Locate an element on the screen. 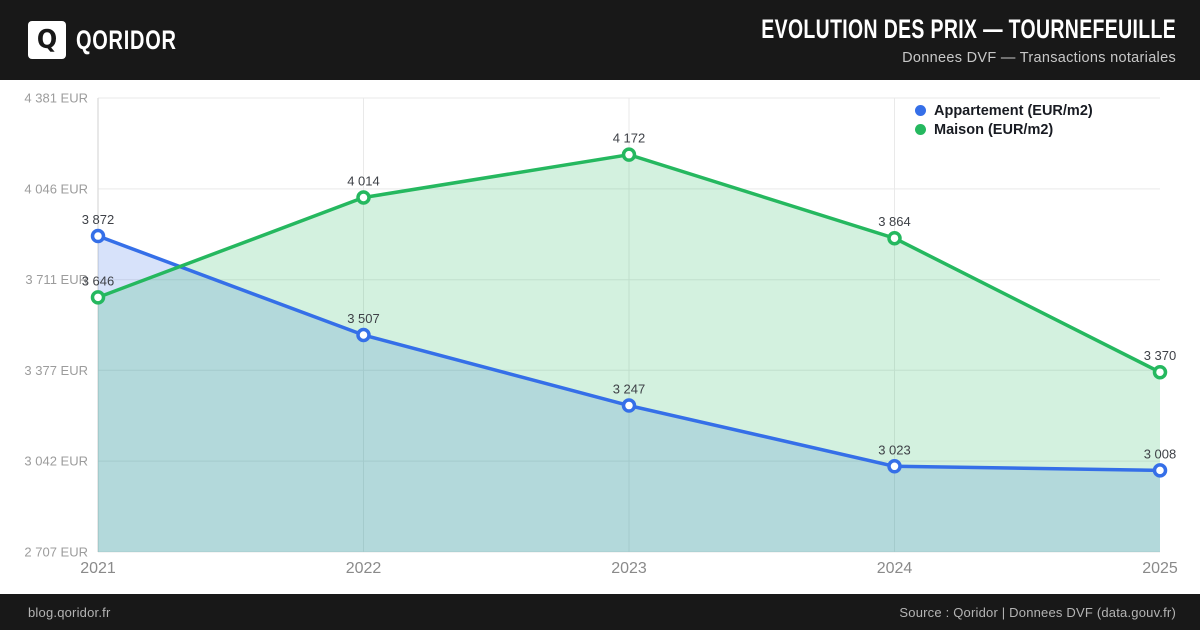 The height and width of the screenshot is (630, 1200). logo-letter: Q is located at coordinates (47, 40).